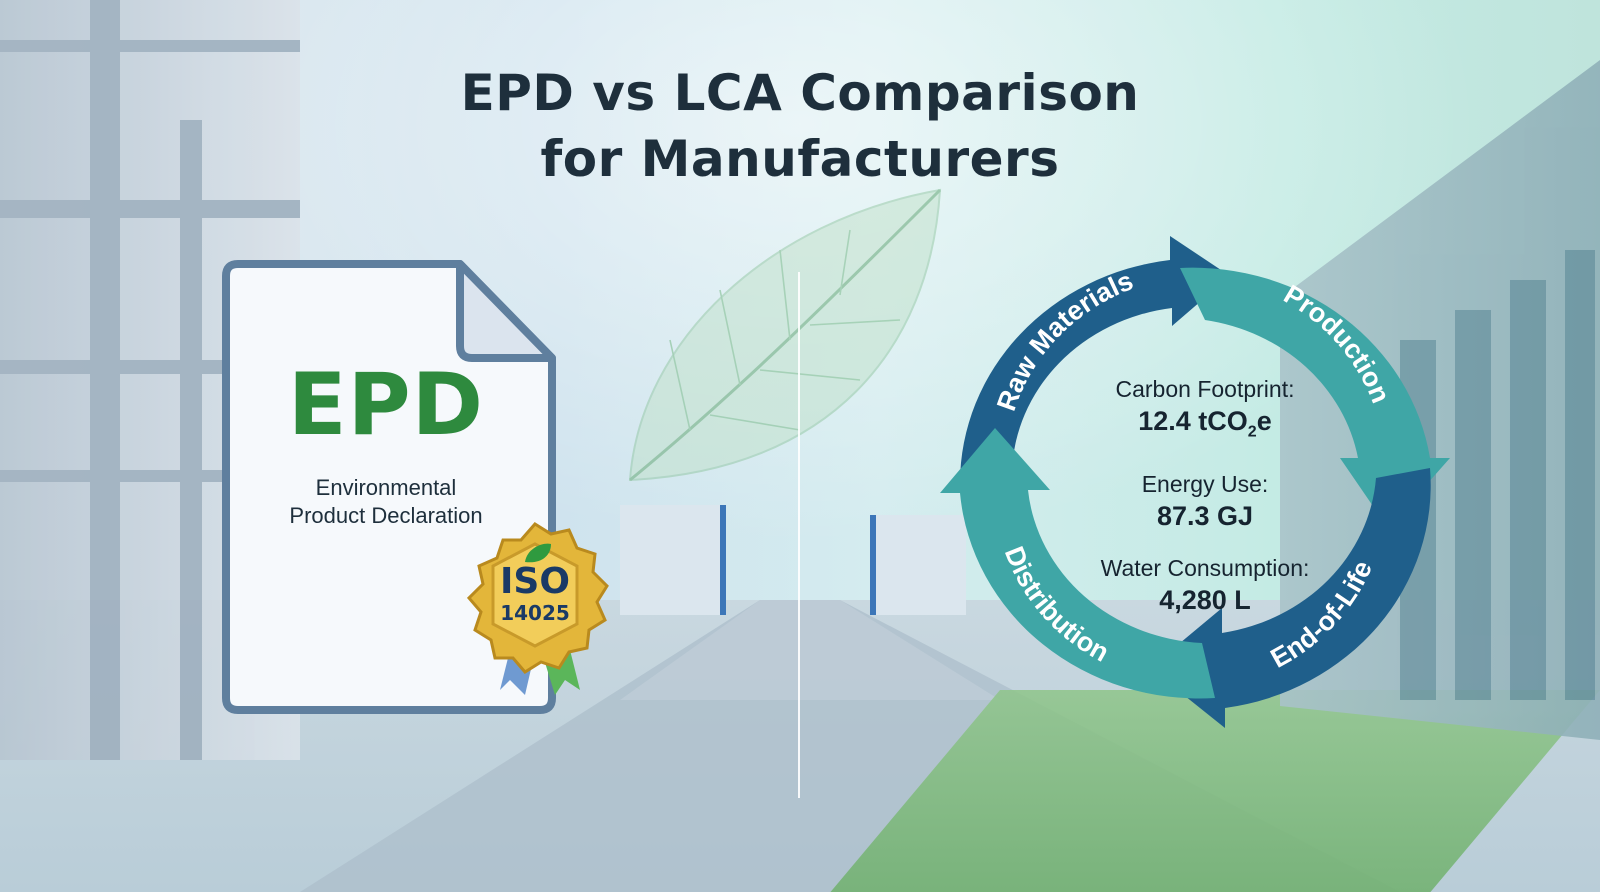  What do you see at coordinates (918, 565) in the screenshot?
I see `far-building-right` at bounding box center [918, 565].